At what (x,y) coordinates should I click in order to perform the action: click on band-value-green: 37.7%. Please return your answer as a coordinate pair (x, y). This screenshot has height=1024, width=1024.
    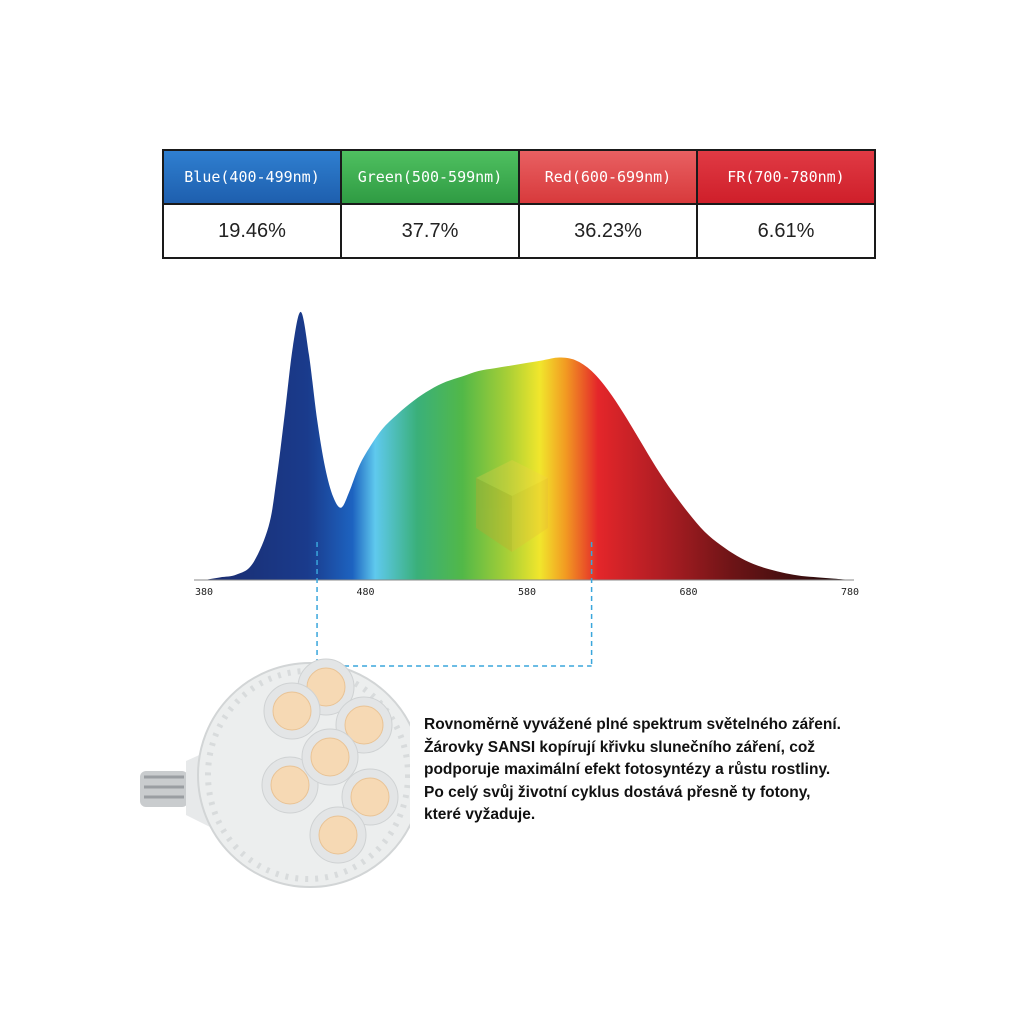
    Looking at the image, I should click on (430, 231).